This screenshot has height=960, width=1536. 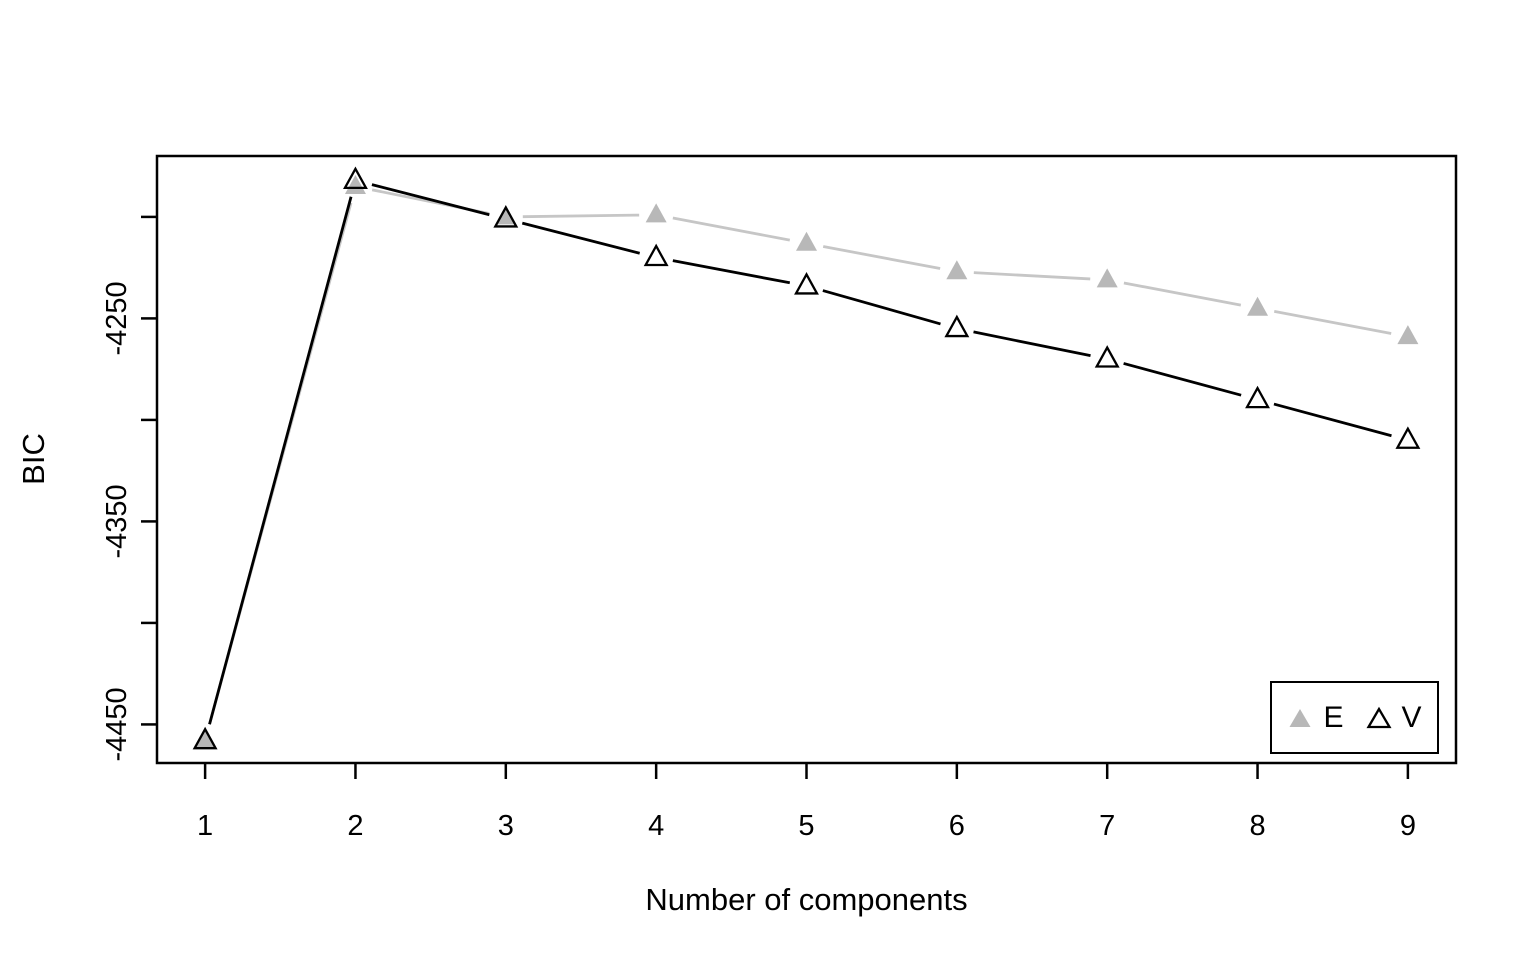 I want to click on legend-label-v: V, so click(x=1411, y=717).